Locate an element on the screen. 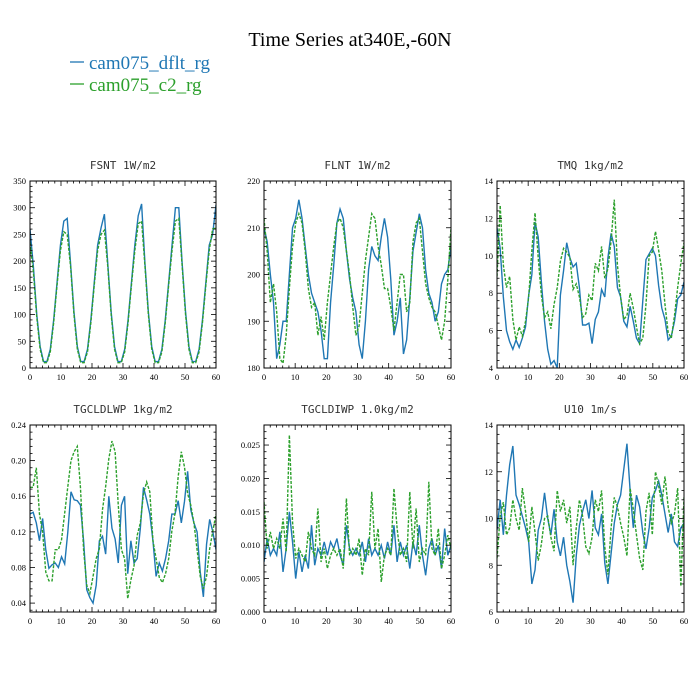 The image size is (700, 700). y-tick-label: 100 is located at coordinates (19, 315).